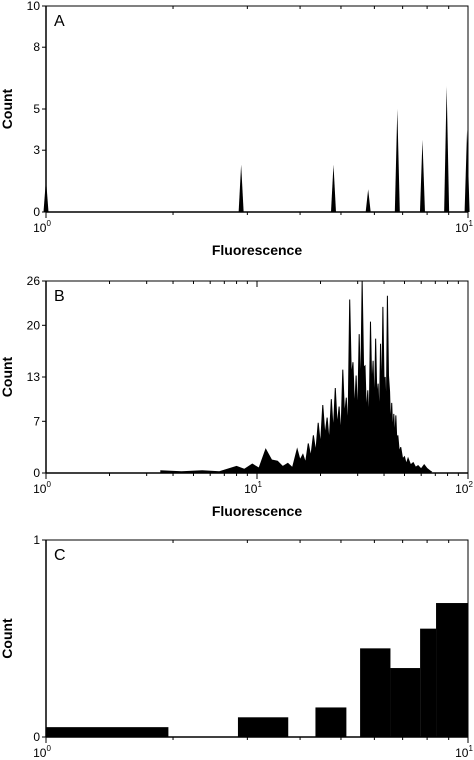 The width and height of the screenshot is (474, 760). Describe the element at coordinates (60, 555) in the screenshot. I see `panel-label: C` at that location.